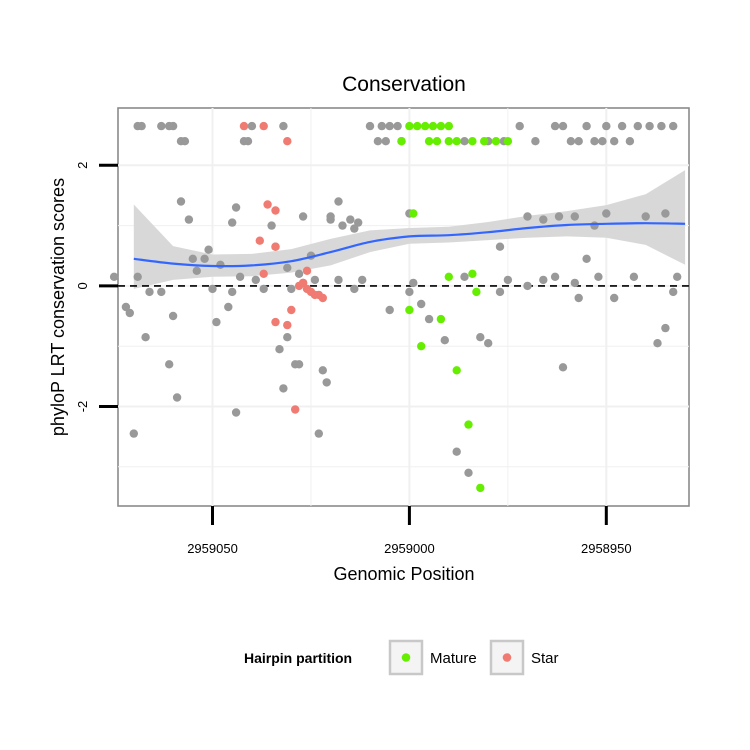  Describe the element at coordinates (404, 84) in the screenshot. I see `chart-title: Conservation` at that location.